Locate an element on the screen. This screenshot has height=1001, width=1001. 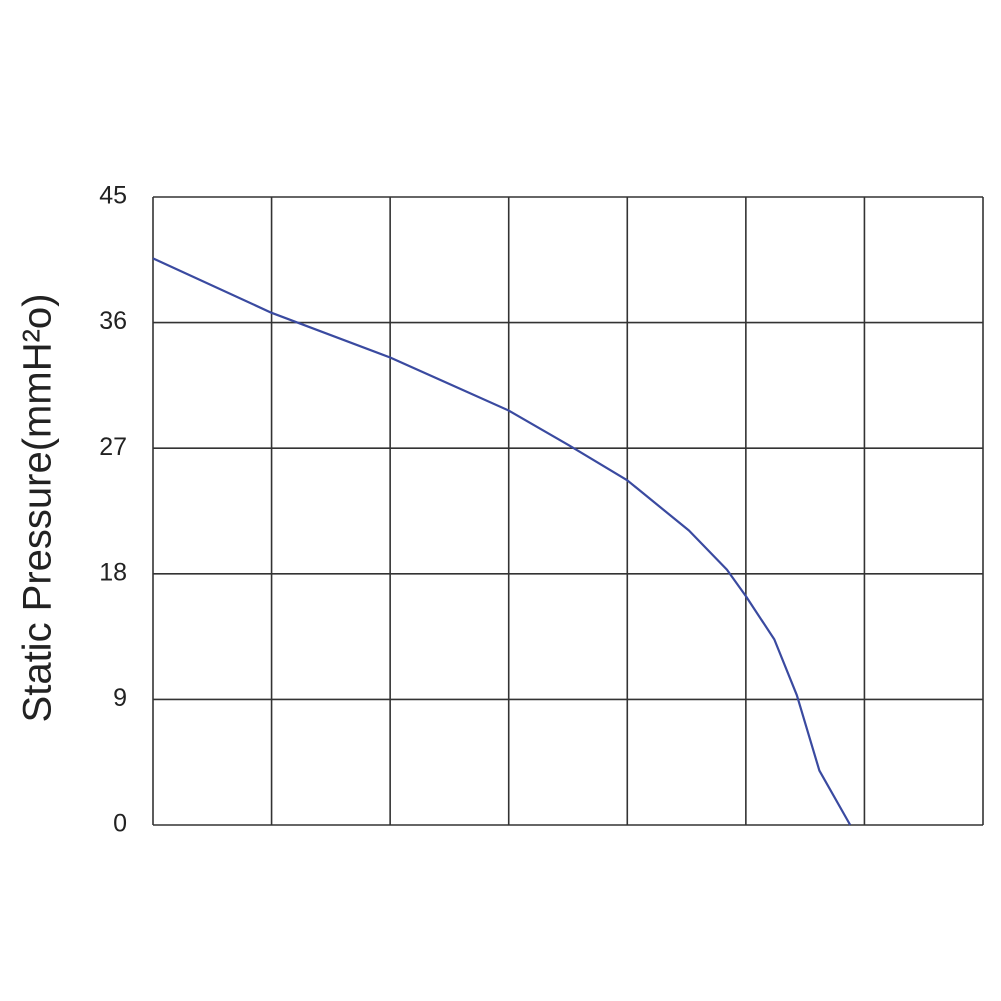
y-tick-label: 36 is located at coordinates (113, 321).